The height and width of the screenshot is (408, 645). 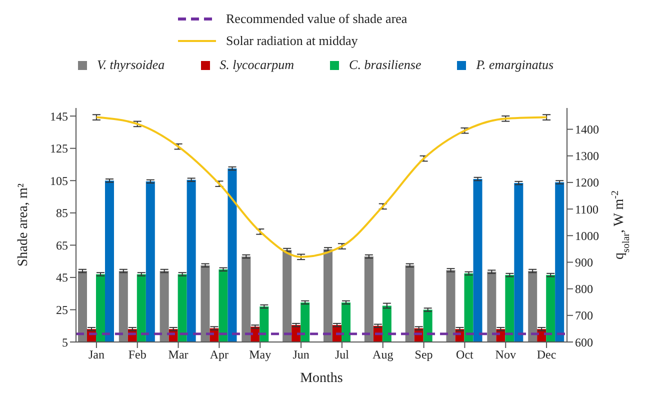 What do you see at coordinates (584, 289) in the screenshot?
I see `y2-tick-label: 800` at bounding box center [584, 289].